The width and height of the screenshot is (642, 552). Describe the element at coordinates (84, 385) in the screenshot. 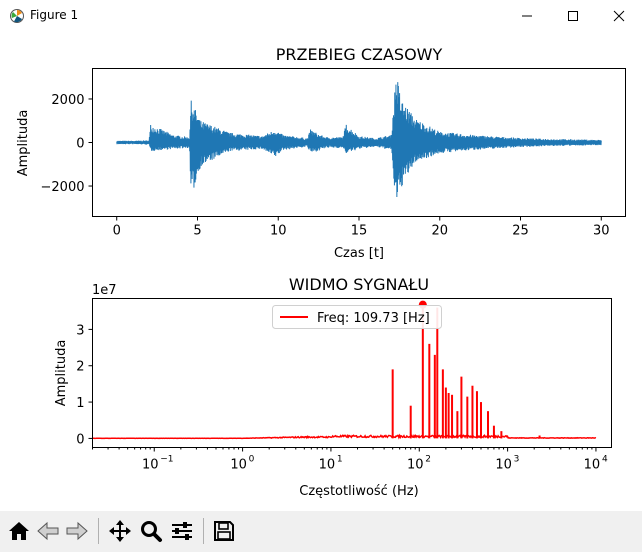

I see `bottom-yticks: 3 2 1 0` at that location.